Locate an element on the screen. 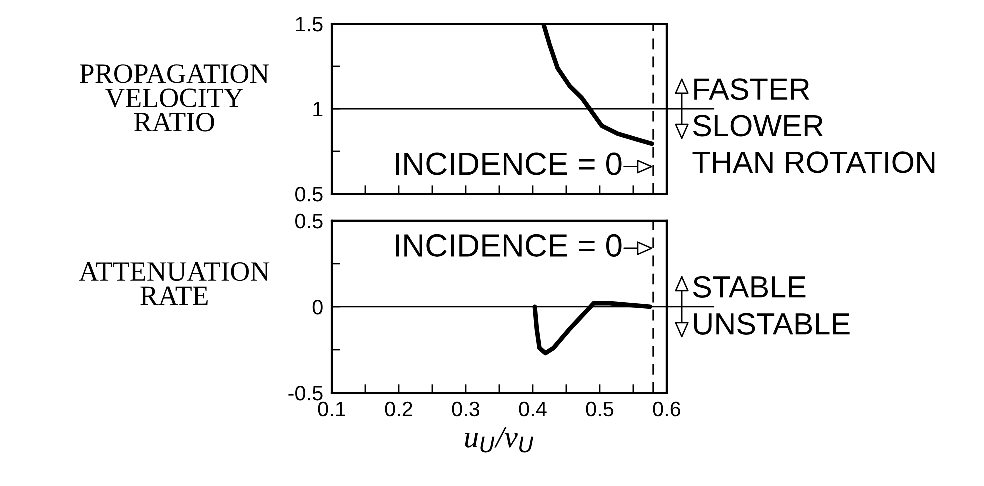 The width and height of the screenshot is (984, 486). y-tick-label: -0.5 is located at coordinates (305, 393).